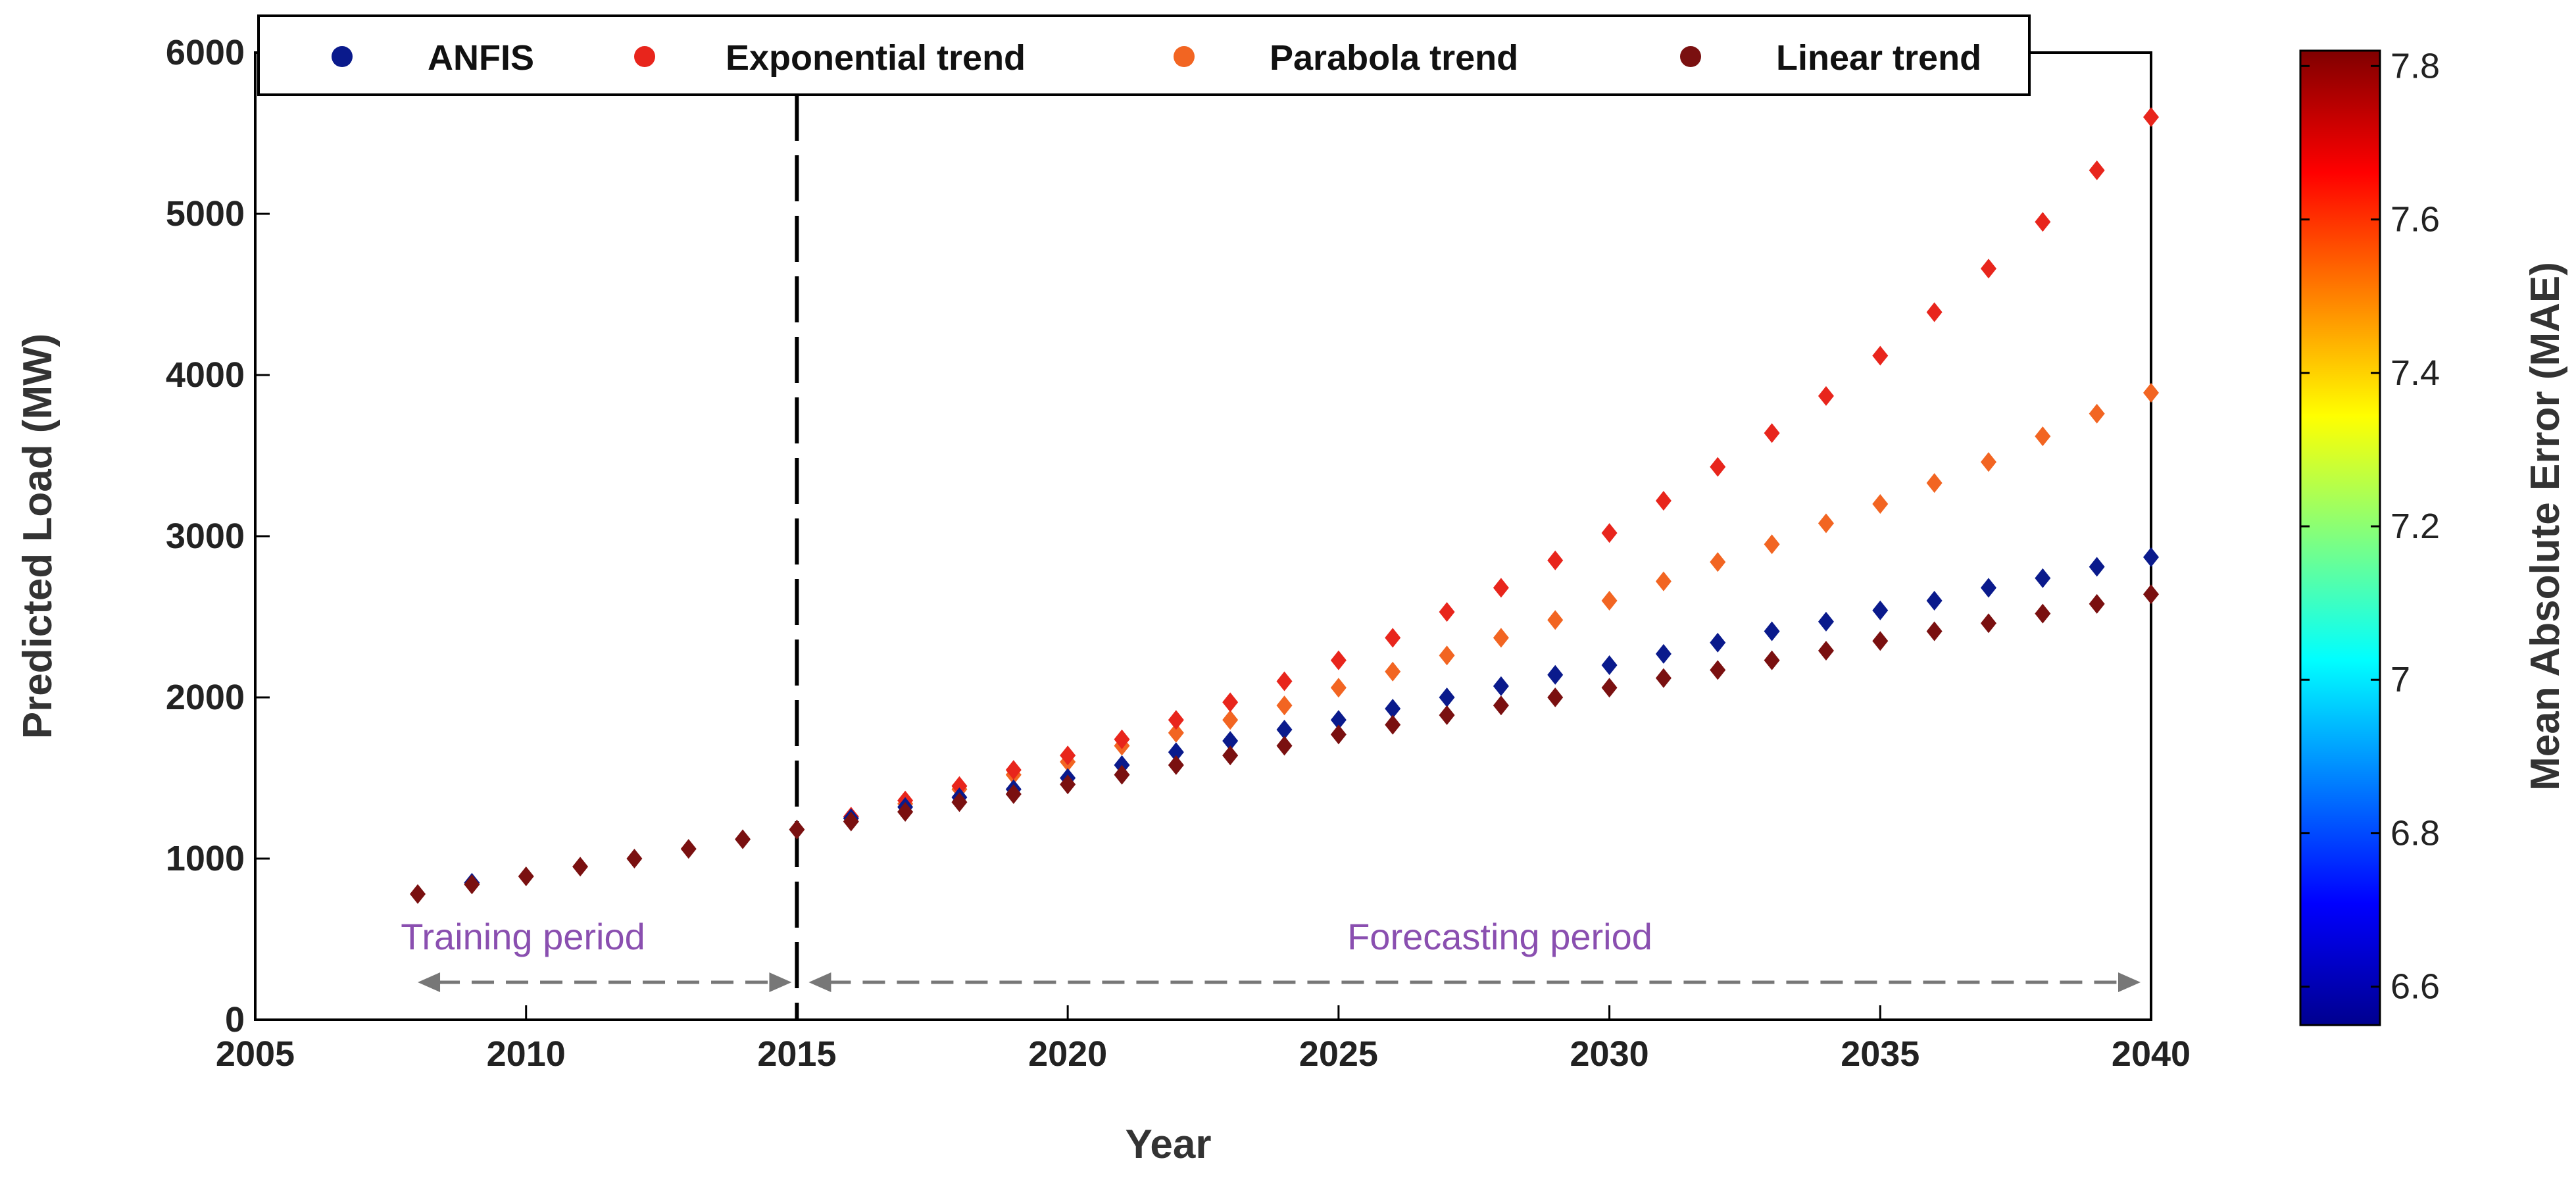  I want to click on colorbar-ticks: 6.6 6.8 7 7.2 7.4 7.6 7.8, so click(2370, 526).